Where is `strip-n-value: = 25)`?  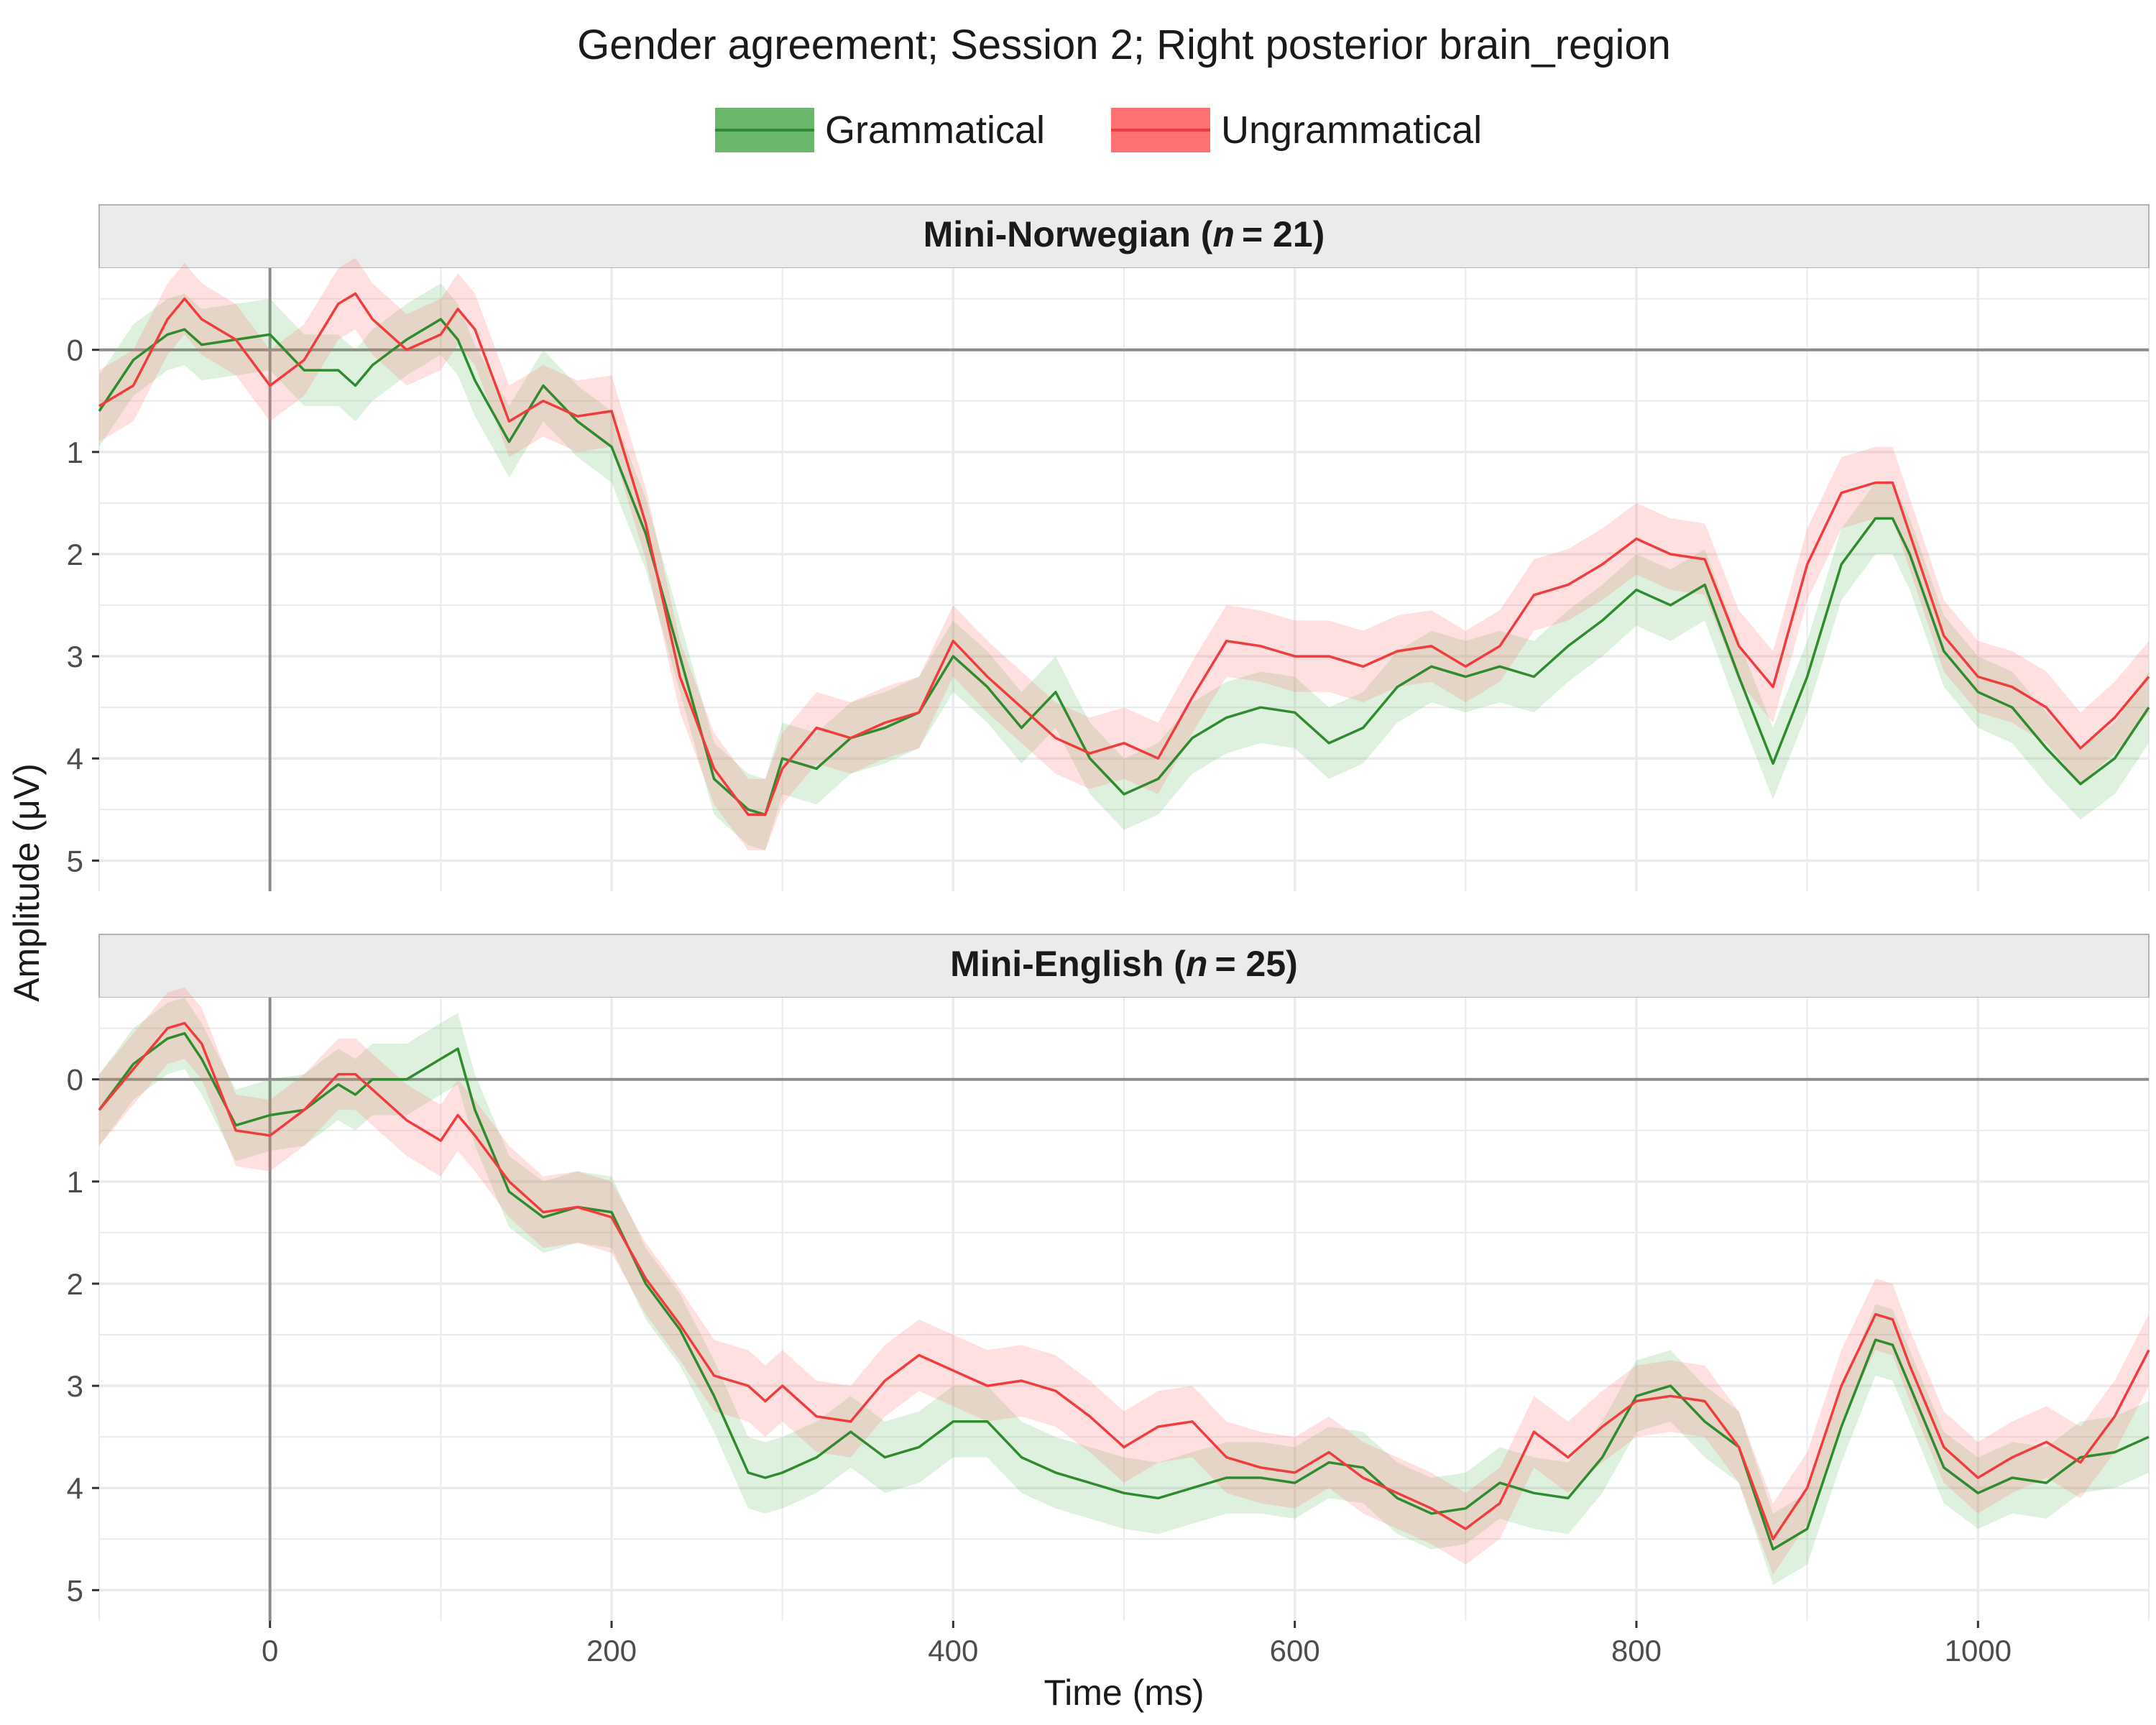 strip-n-value: = 25) is located at coordinates (1256, 964).